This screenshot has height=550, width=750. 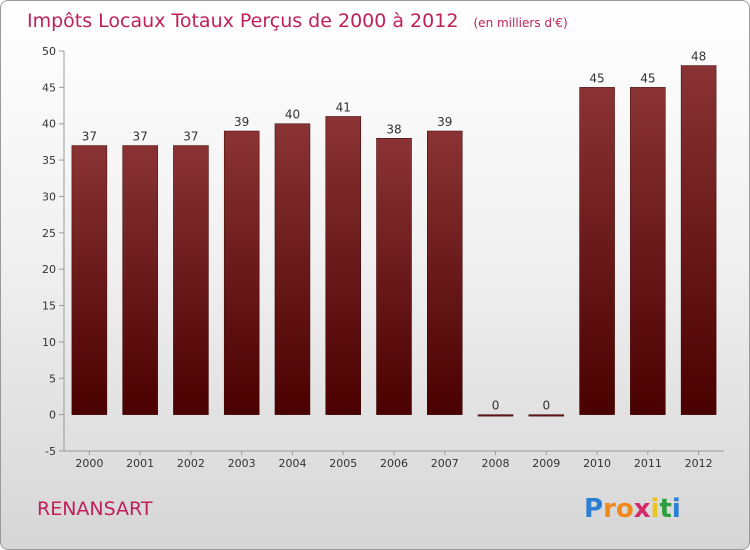 I want to click on y-tick-label: 20, so click(x=49, y=269).